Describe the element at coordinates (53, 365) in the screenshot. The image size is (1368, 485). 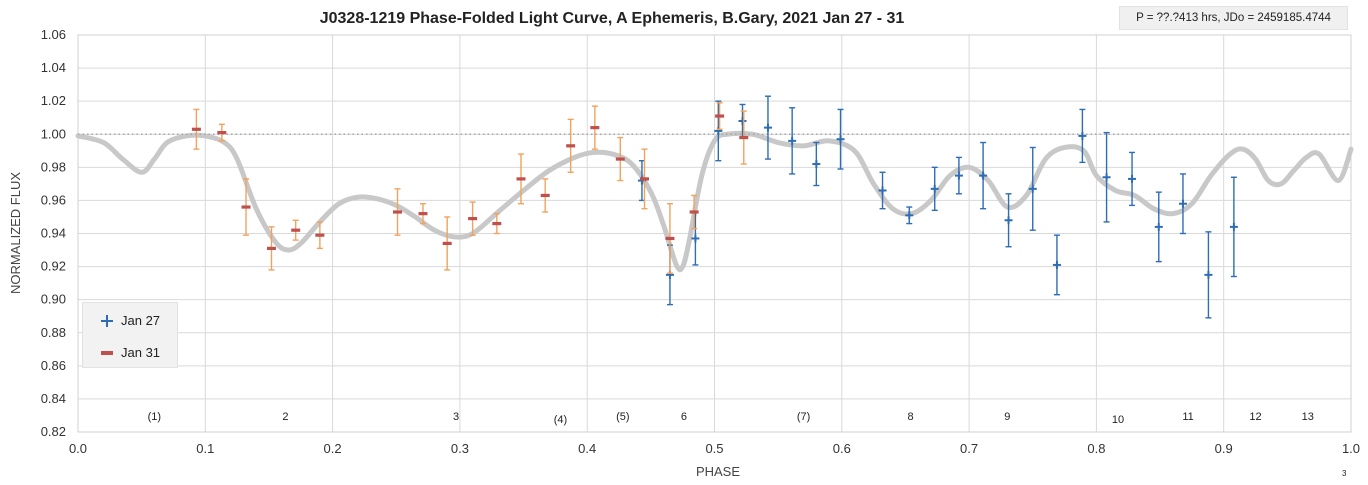
I see `y-tick-label: 0.86` at that location.